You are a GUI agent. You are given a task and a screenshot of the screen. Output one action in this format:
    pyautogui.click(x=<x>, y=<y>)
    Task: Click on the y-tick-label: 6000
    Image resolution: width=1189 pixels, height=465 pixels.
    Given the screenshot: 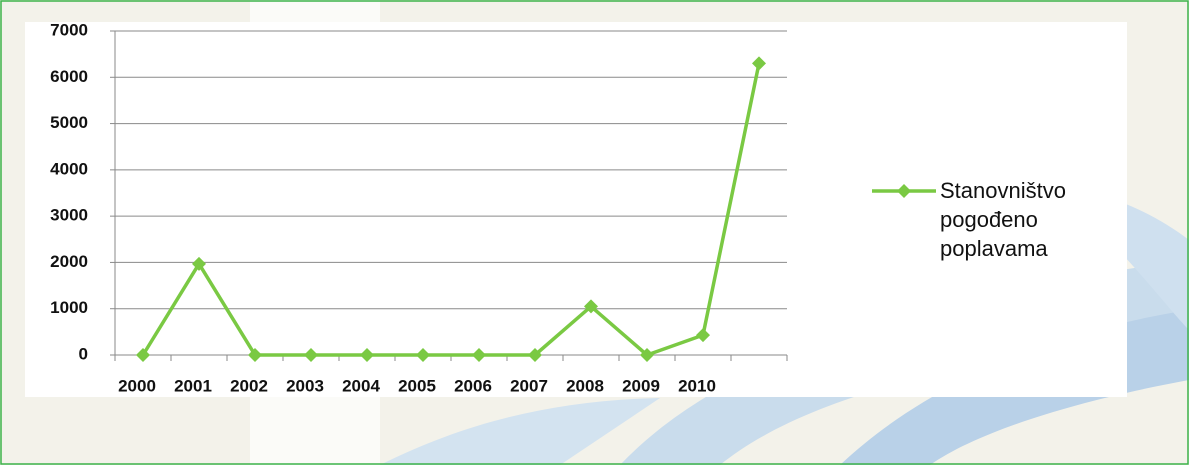 What is the action you would take?
    pyautogui.click(x=69, y=76)
    